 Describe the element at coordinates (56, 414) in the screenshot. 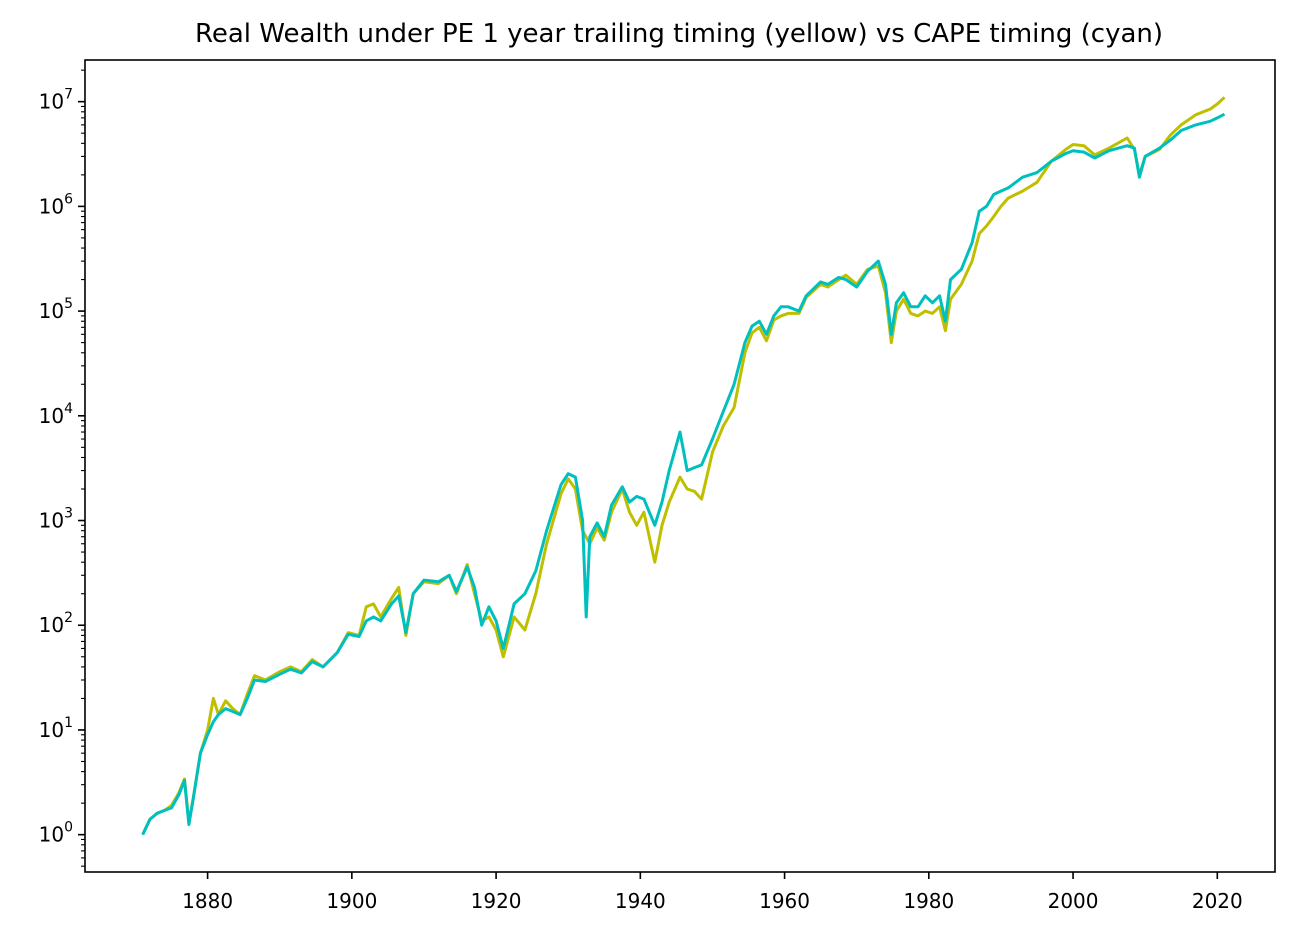

I see `y-tick-label: 10⁴` at that location.